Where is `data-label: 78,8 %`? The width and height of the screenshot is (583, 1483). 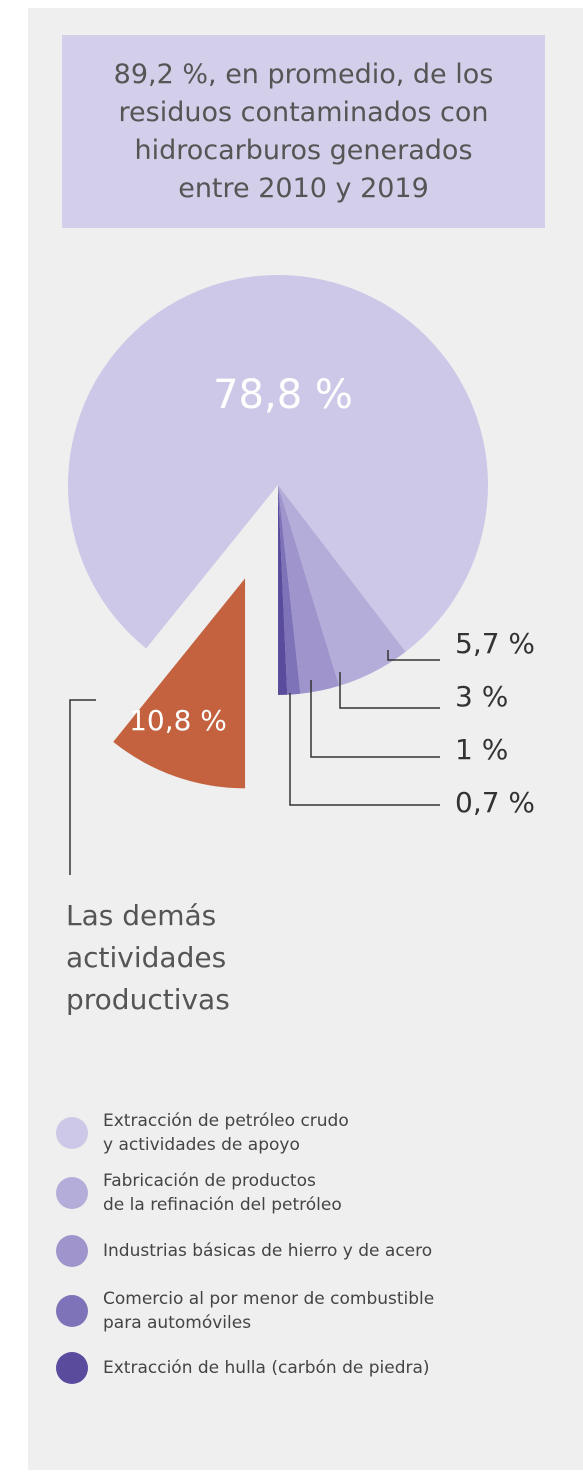 data-label: 78,8 % is located at coordinates (283, 395).